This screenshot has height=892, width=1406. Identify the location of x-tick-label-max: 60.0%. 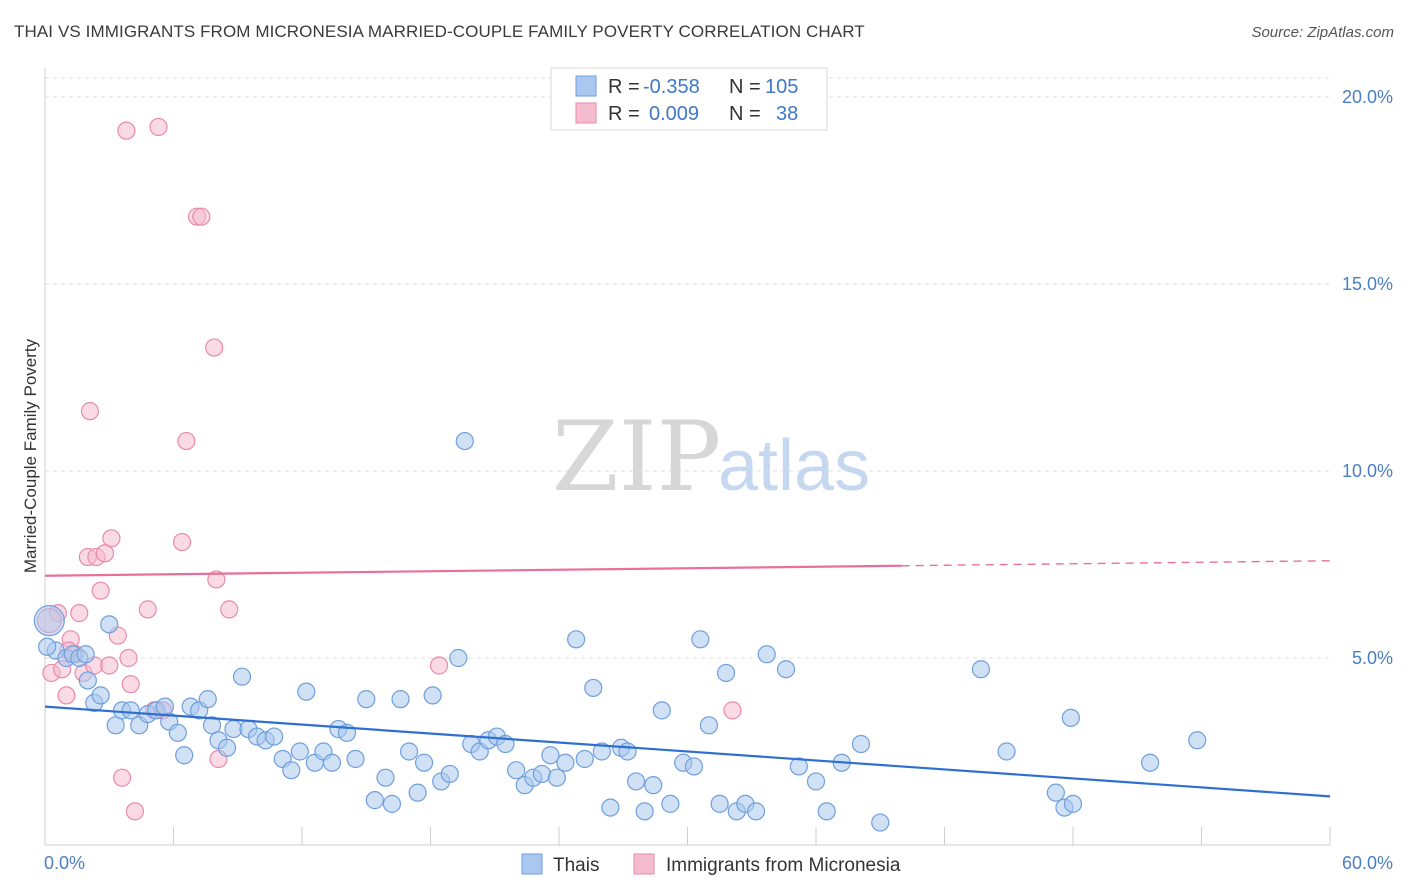
(1367, 863).